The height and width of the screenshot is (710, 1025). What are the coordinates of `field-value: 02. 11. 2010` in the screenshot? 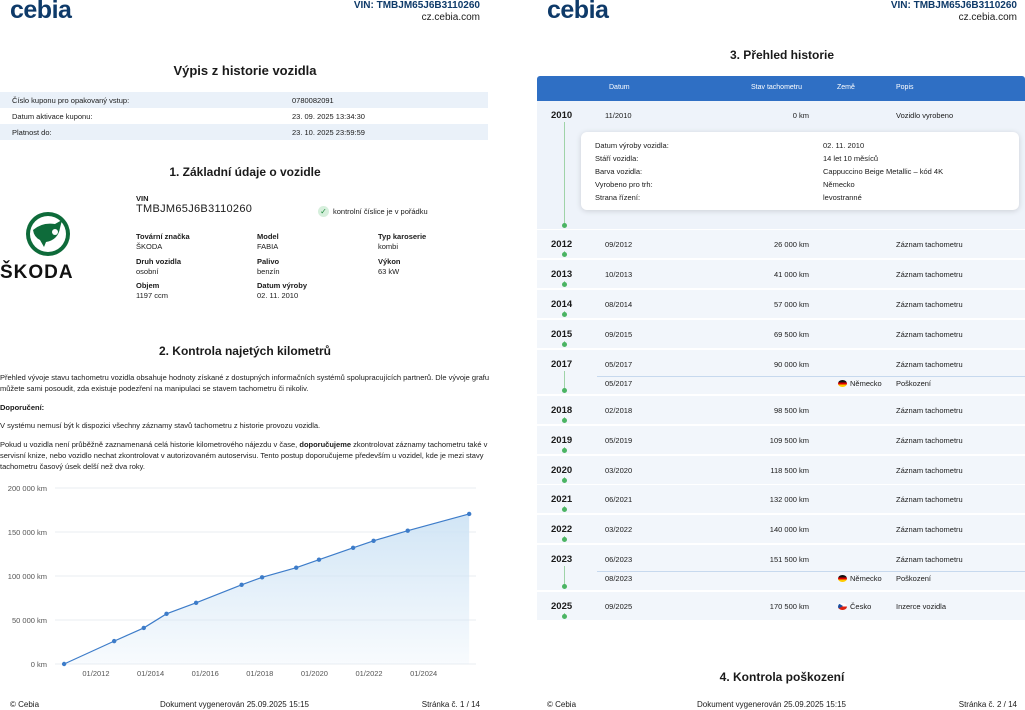 It's located at (278, 295).